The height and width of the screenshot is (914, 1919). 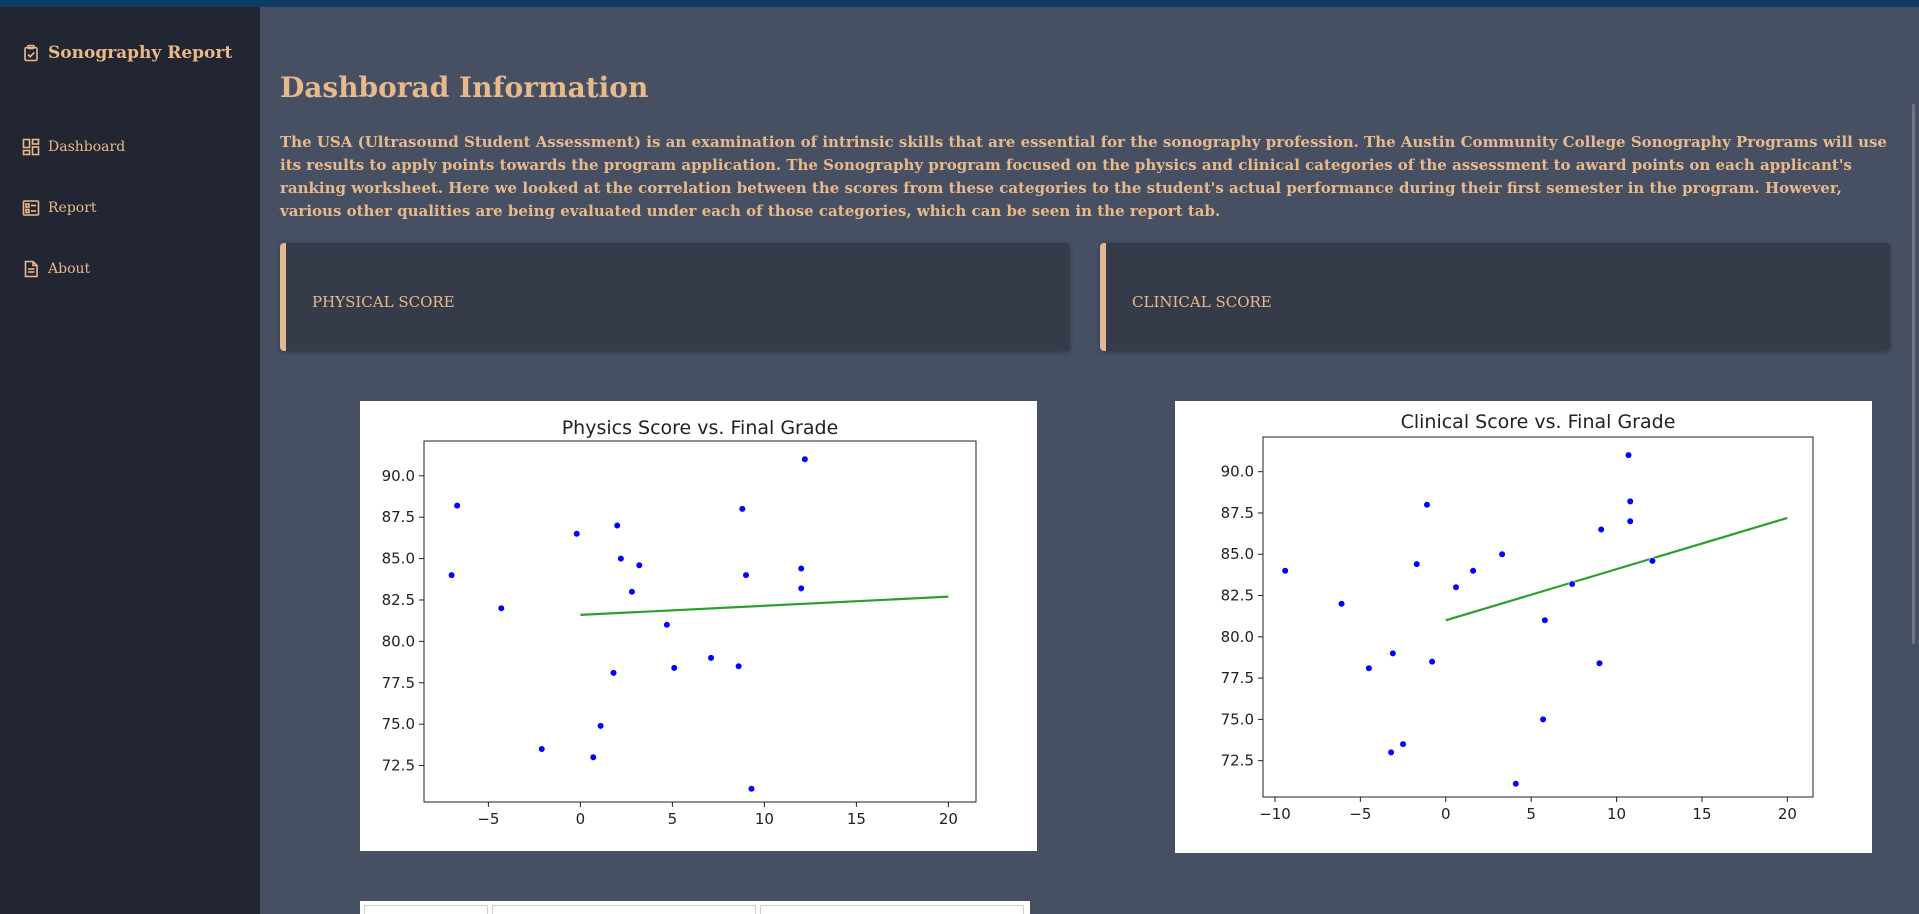 I want to click on chart-title: Clinical Score vs. Final Grade, so click(x=1538, y=422).